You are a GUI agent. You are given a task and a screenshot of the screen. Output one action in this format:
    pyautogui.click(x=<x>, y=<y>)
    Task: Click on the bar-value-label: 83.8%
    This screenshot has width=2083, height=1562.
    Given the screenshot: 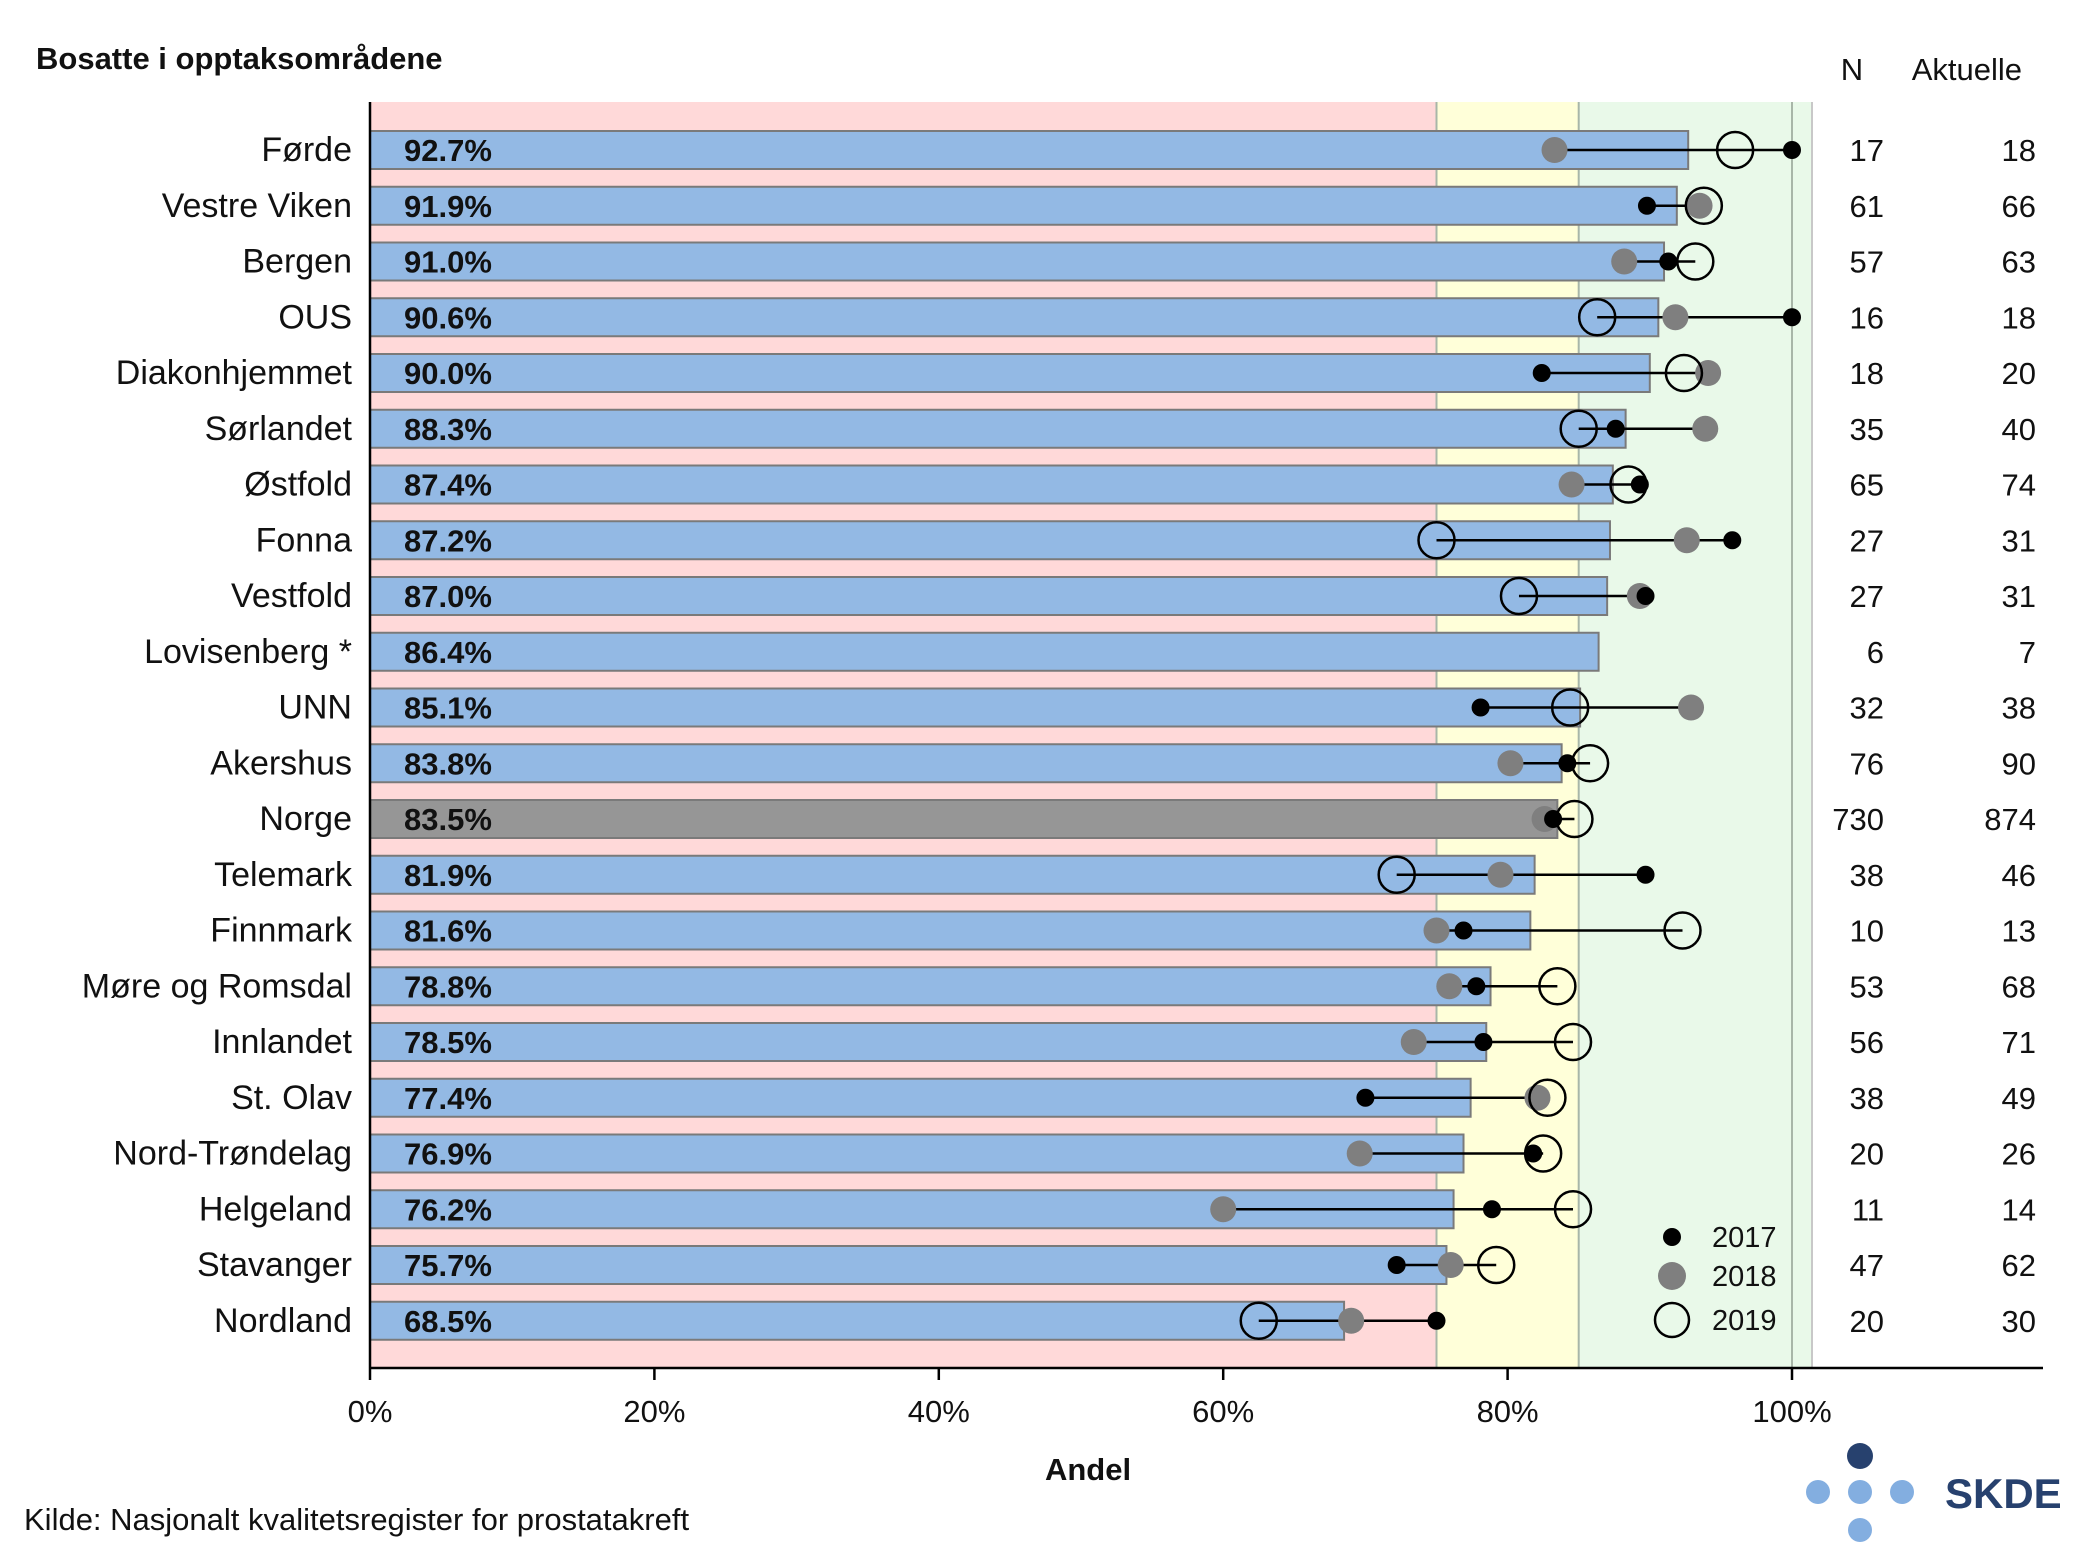 What is the action you would take?
    pyautogui.click(x=448, y=763)
    